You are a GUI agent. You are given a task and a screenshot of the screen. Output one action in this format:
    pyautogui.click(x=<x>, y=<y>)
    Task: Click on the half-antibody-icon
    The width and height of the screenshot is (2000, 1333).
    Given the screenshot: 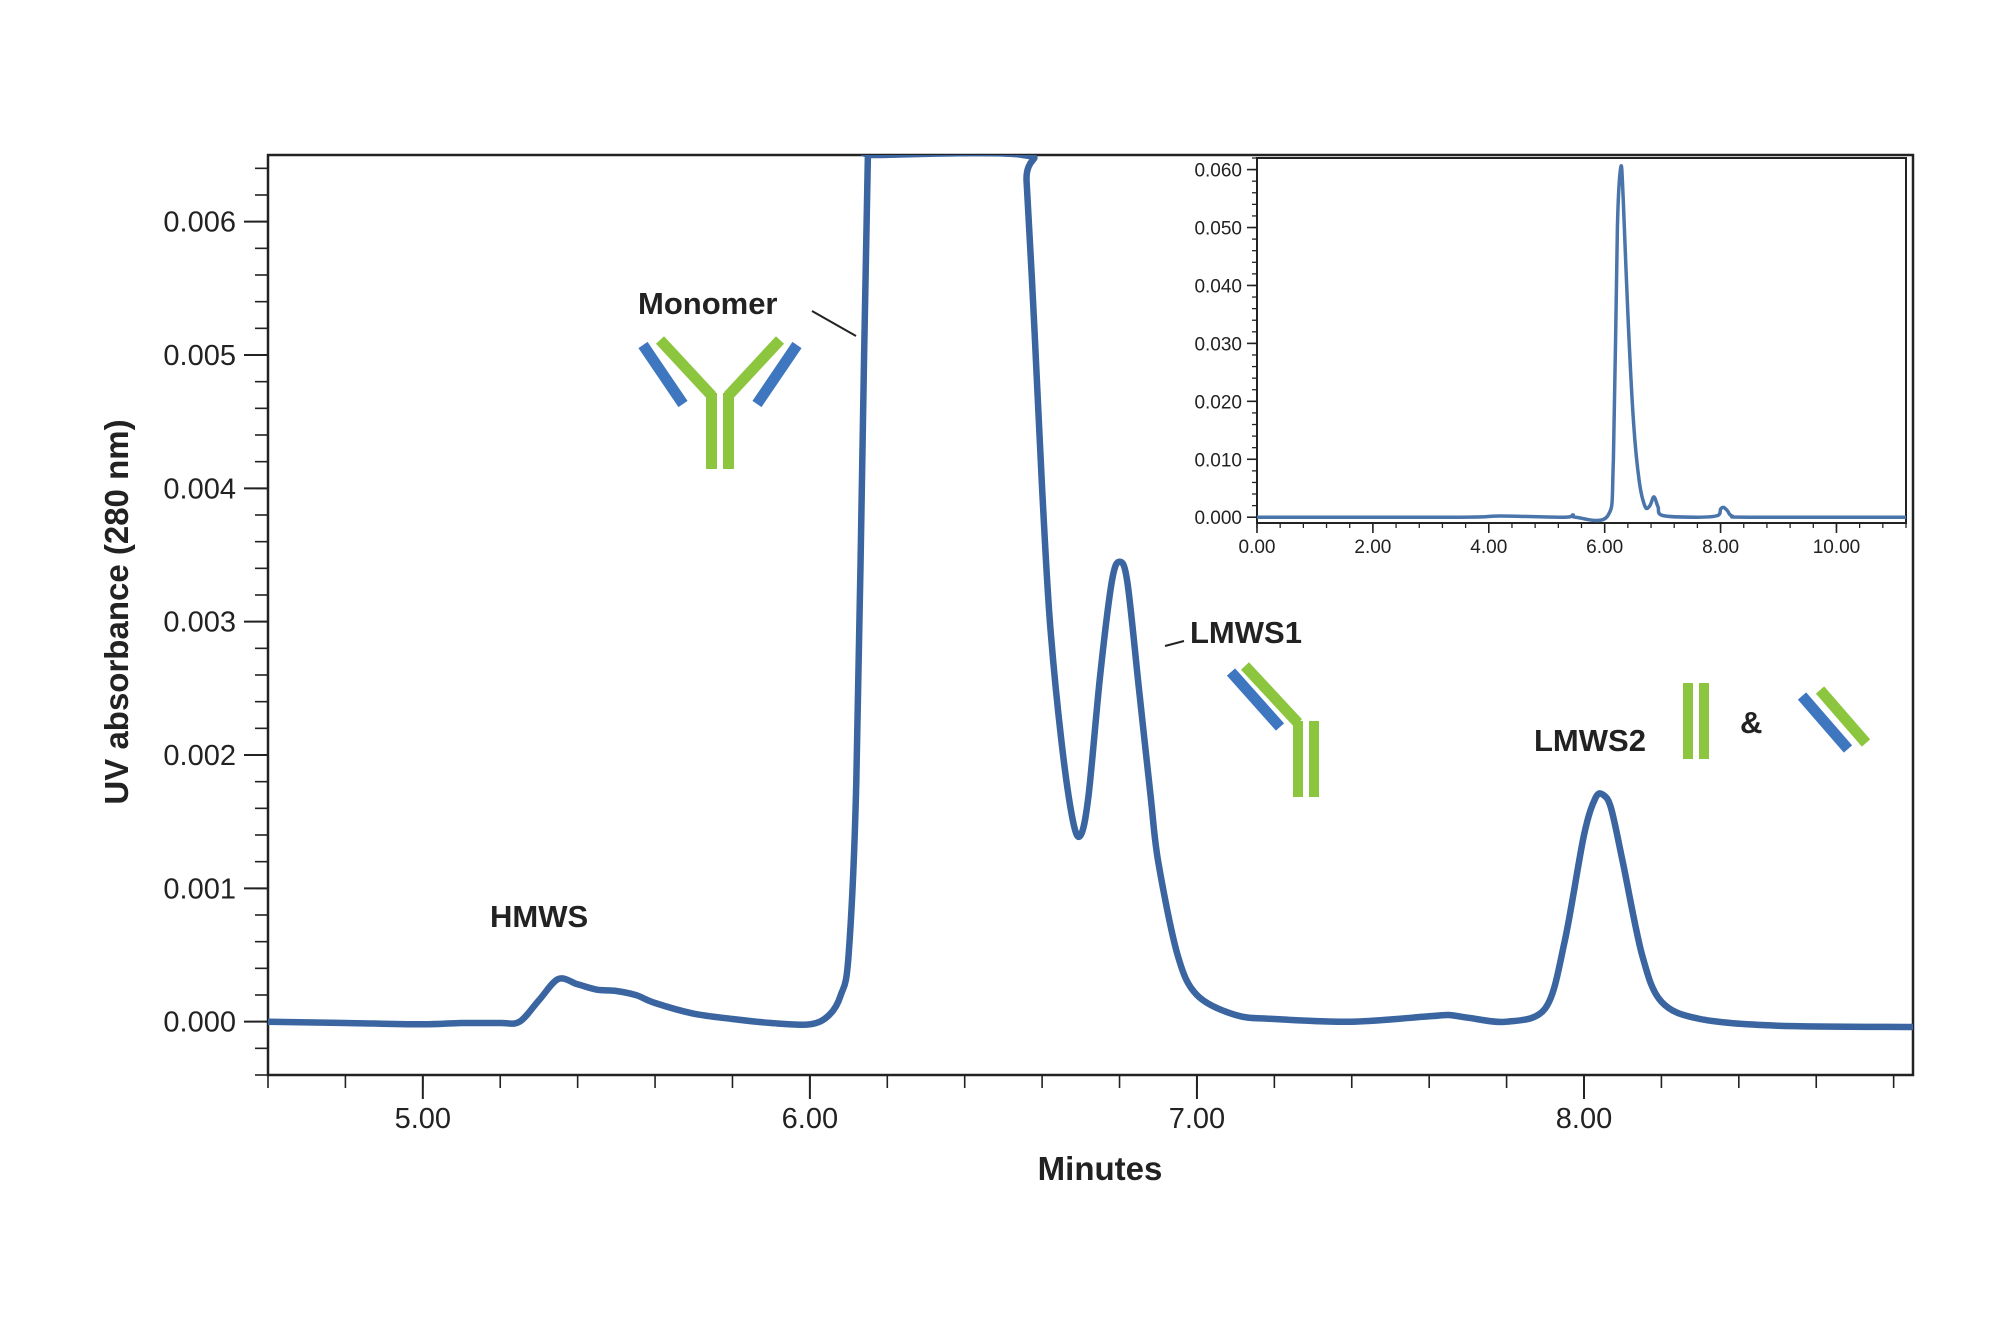 What is the action you would take?
    pyautogui.click(x=1272, y=729)
    